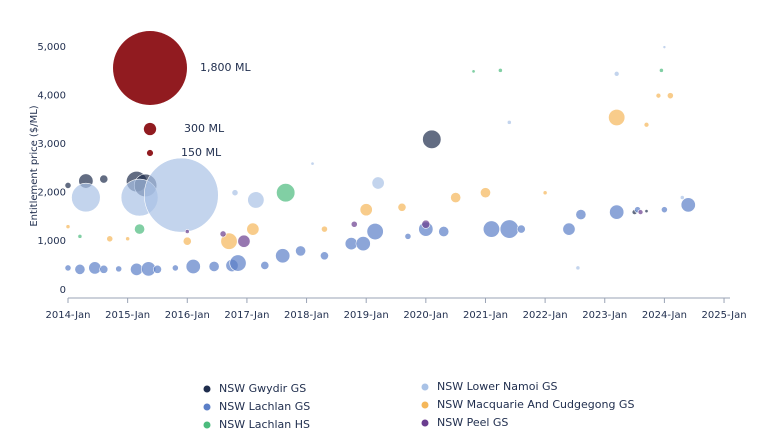 The height and width of the screenshot is (447, 778). Describe the element at coordinates (201, 152) in the screenshot. I see `size-legend-label: 150 ML` at that location.